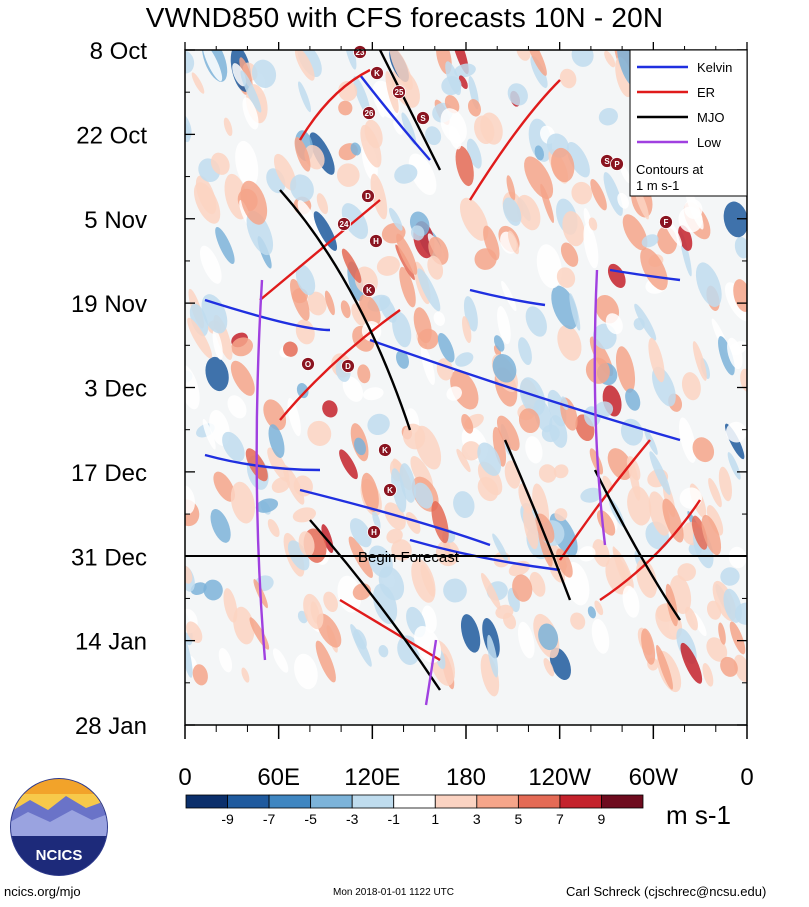  What do you see at coordinates (111, 726) in the screenshot?
I see `y-tick-label: 28 Jan` at bounding box center [111, 726].